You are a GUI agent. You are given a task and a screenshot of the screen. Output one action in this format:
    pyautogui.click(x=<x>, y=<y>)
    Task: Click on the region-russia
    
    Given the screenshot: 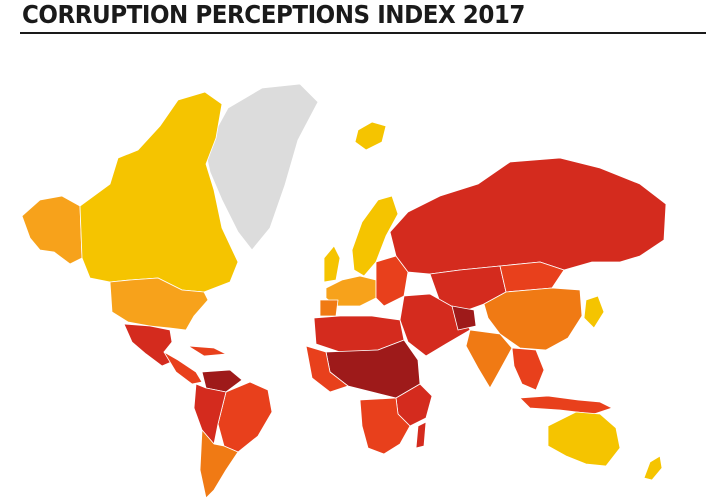 What is the action you would take?
    pyautogui.click(x=528, y=216)
    